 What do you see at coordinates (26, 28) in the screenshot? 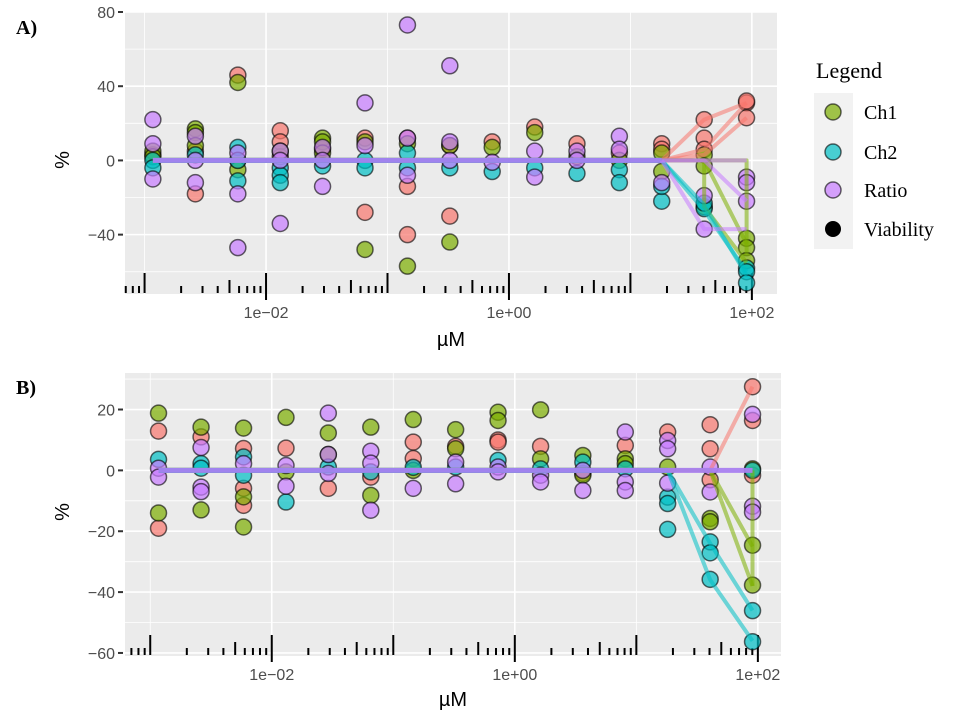
I see `panel-label-a: A)` at bounding box center [26, 28].